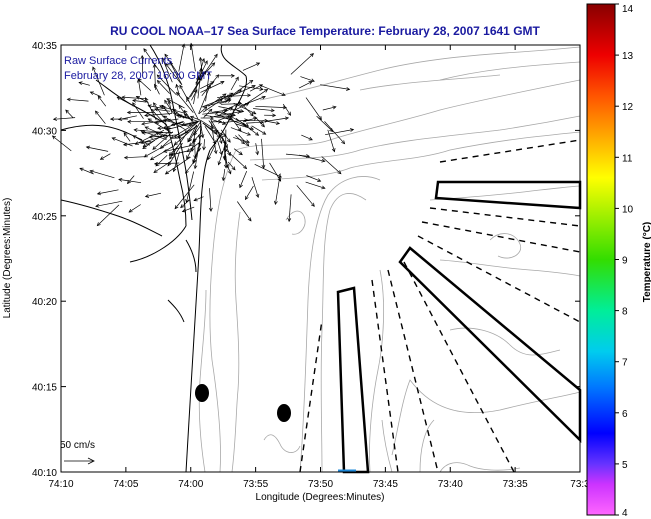  I want to click on scale-vector: 50 cm/s, so click(77, 452).